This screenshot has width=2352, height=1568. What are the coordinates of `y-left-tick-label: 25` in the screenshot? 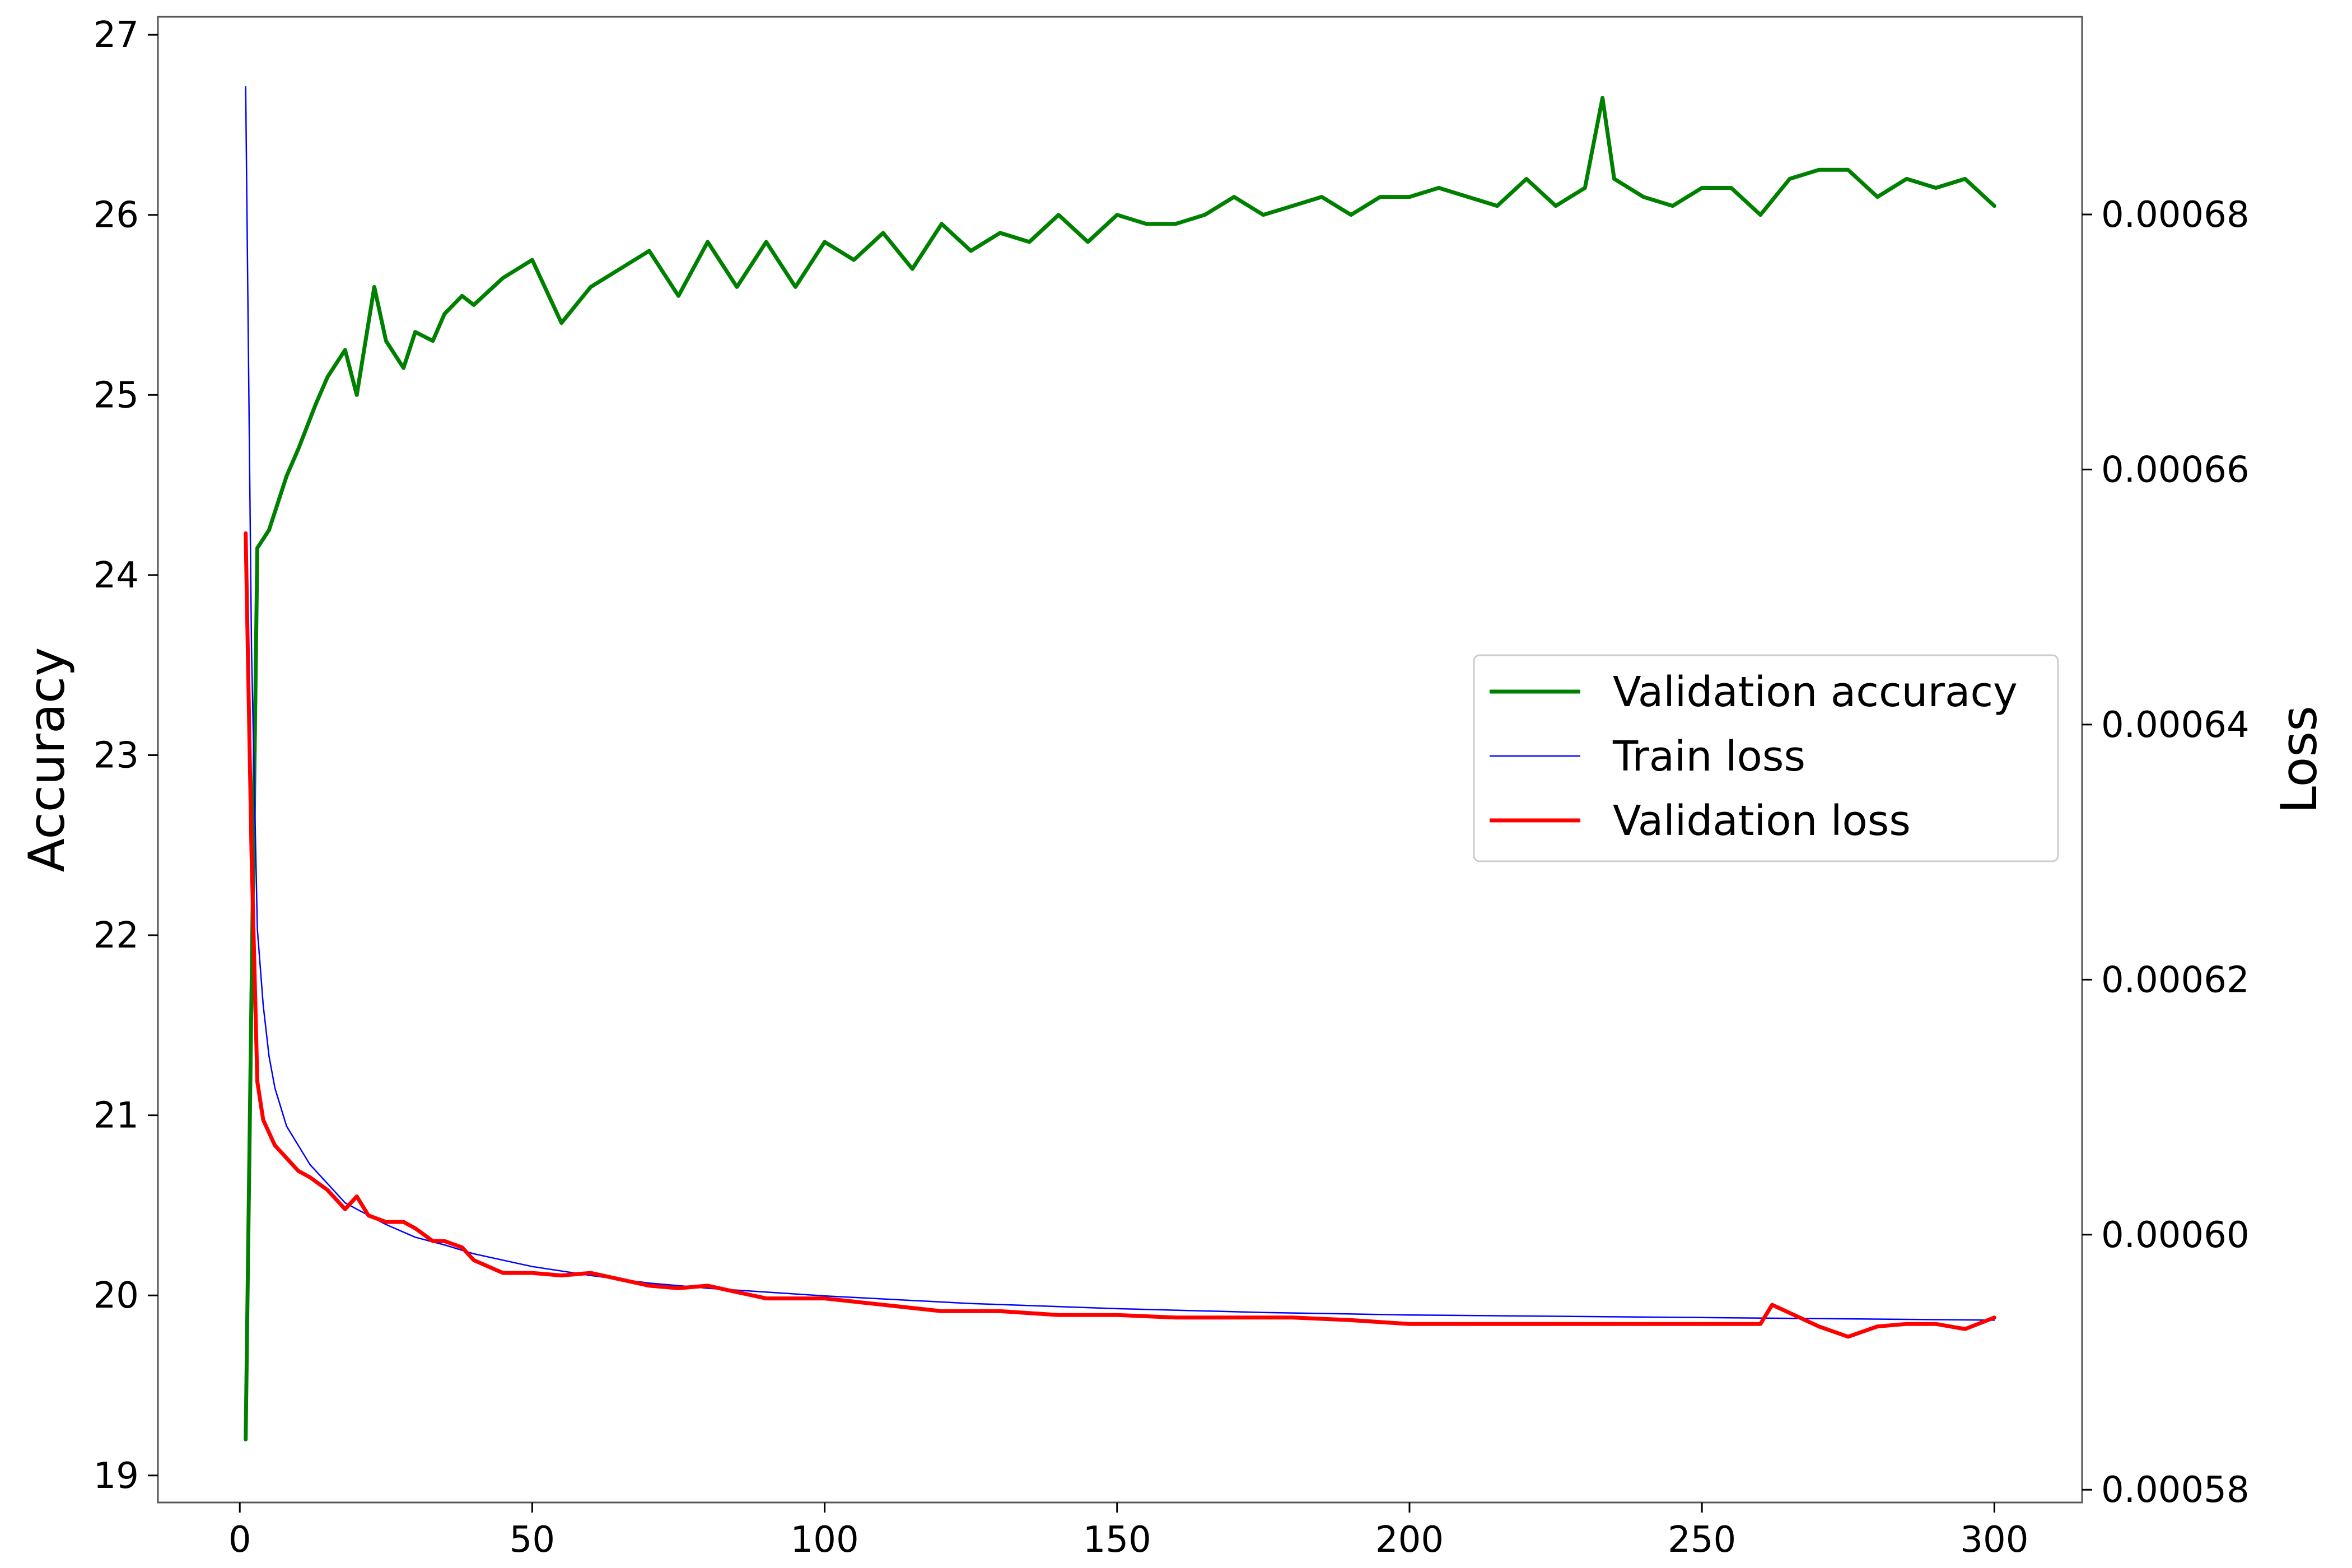 It's located at (117, 396).